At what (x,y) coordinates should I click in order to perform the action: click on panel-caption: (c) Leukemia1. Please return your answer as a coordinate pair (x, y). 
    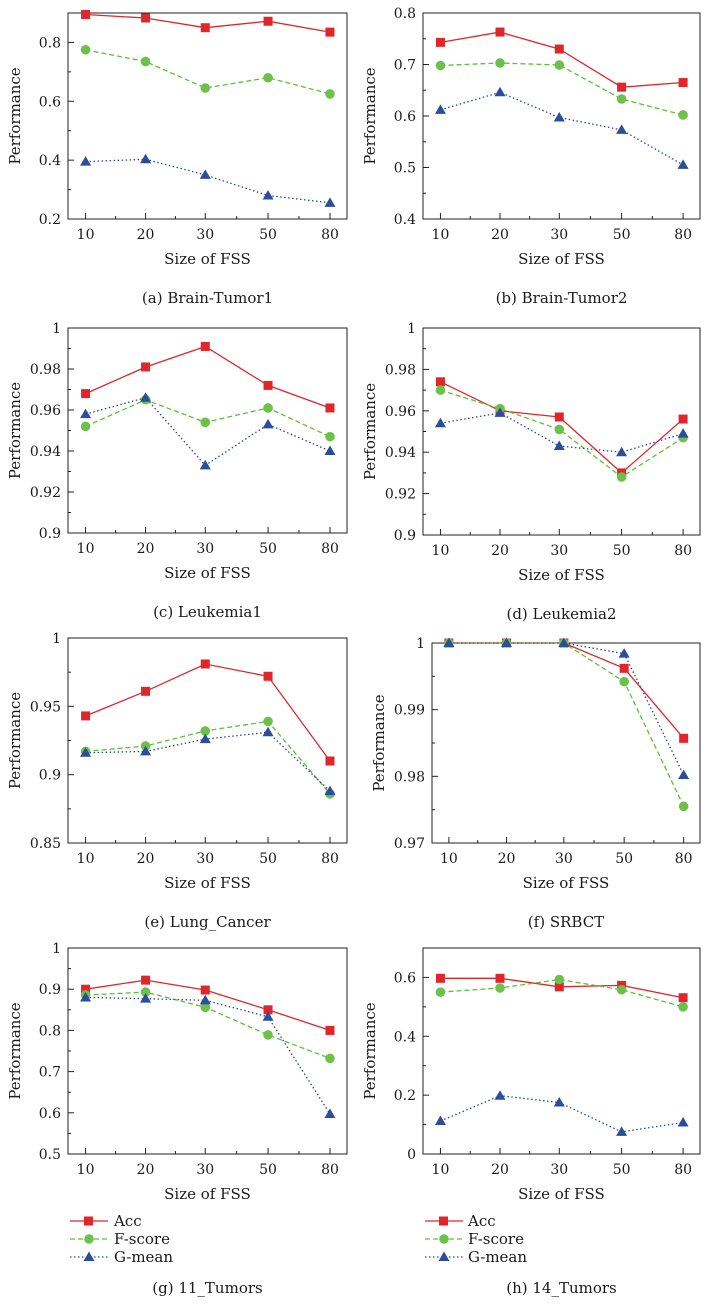
    Looking at the image, I should click on (207, 612).